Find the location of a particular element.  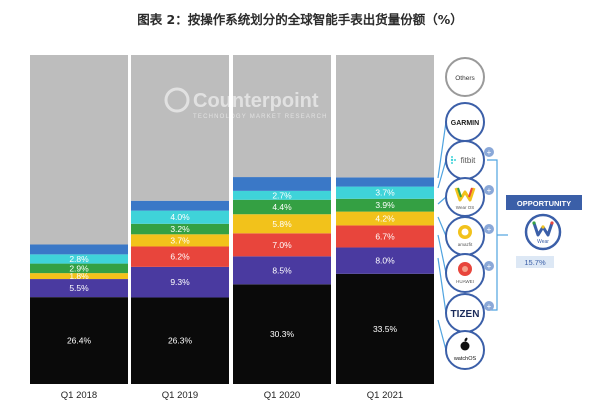

data-label-amazfit-1: 1.8% is located at coordinates (79, 276).